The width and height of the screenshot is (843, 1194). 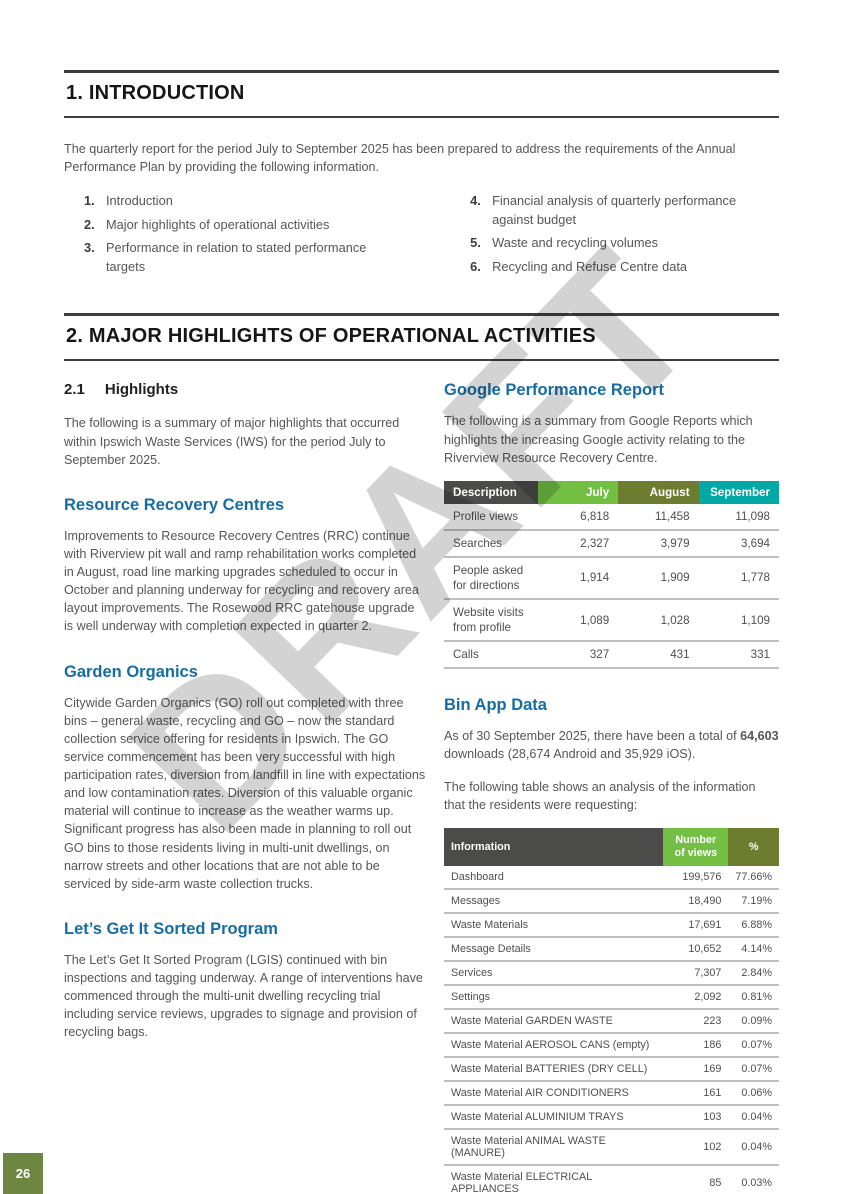 What do you see at coordinates (696, 1117) in the screenshot?
I see `table-cell: 103` at bounding box center [696, 1117].